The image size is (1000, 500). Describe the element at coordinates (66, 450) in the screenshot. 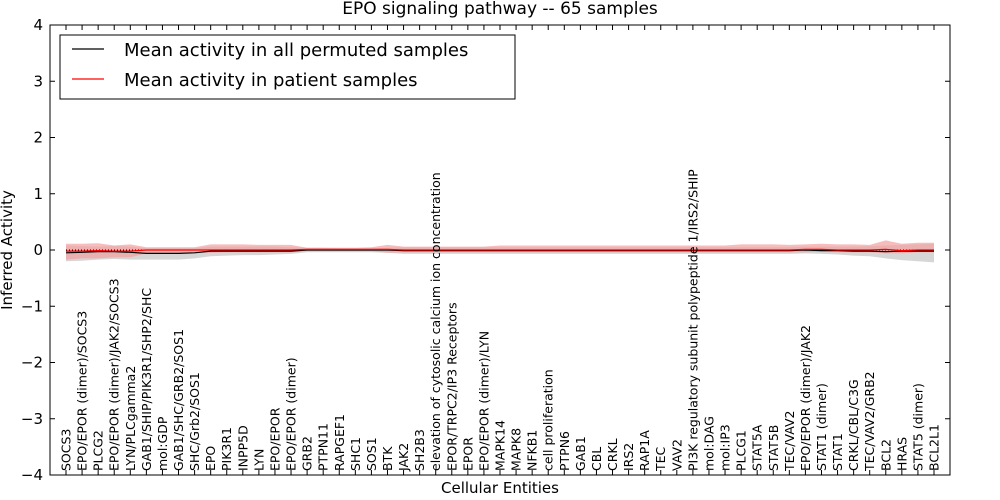

I see `x-tick-label: SOCS3` at that location.